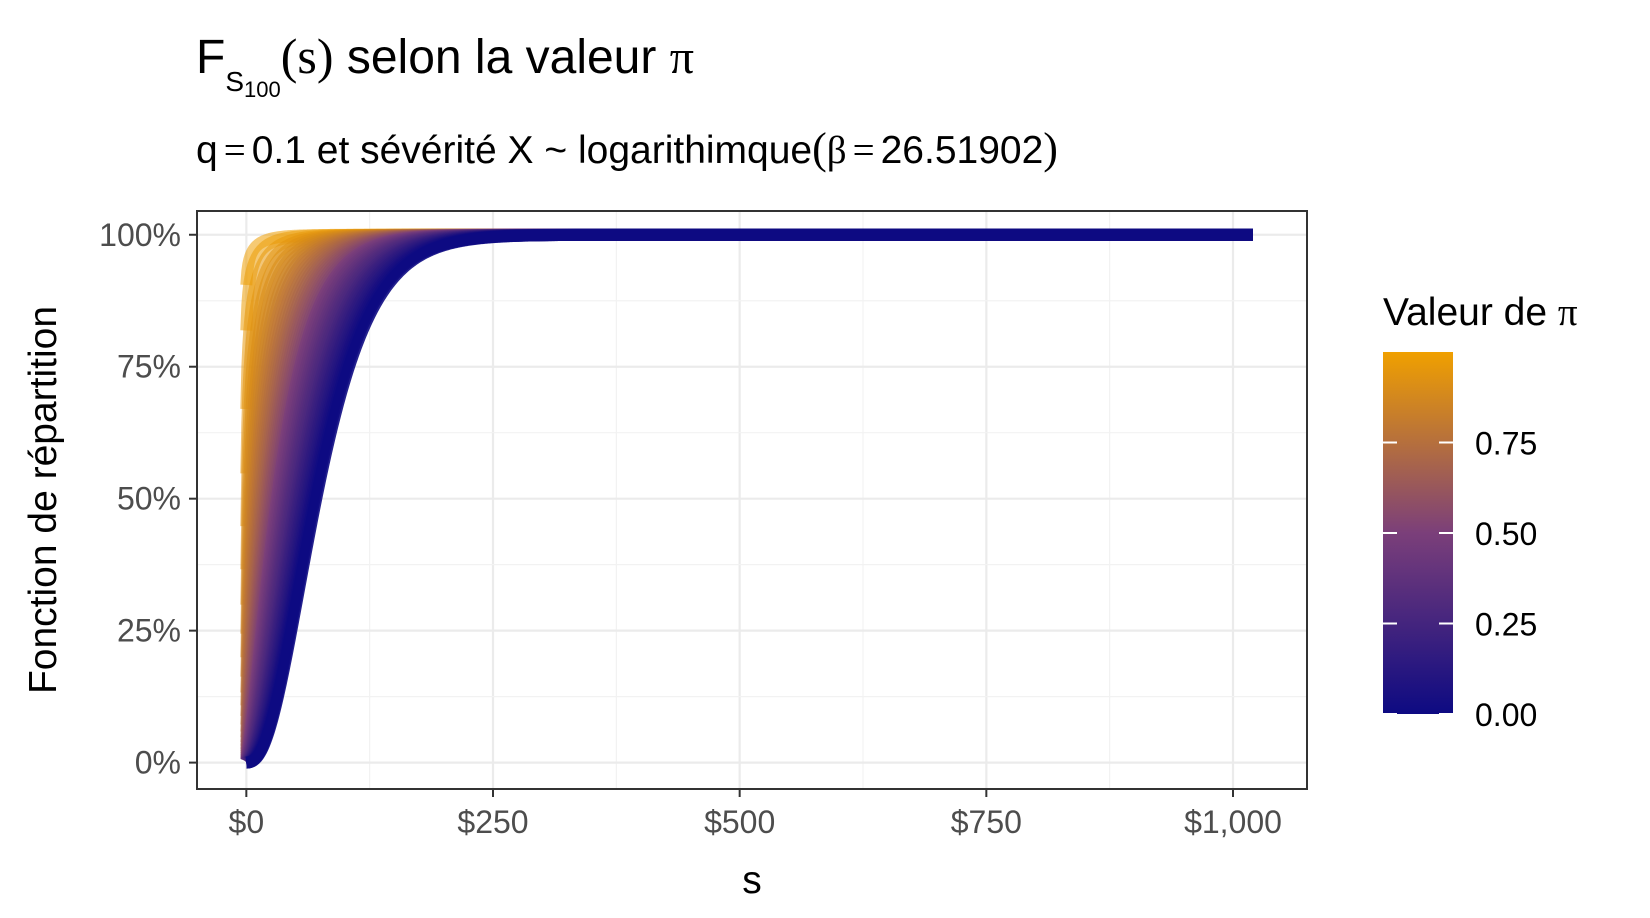 The height and width of the screenshot is (918, 1650). I want to click on subtitle-equals-2: =, so click(864, 150).